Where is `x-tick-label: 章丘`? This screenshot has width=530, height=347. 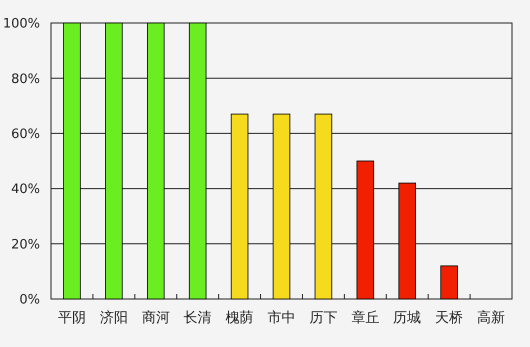
x-tick-label: 章丘 is located at coordinates (365, 318).